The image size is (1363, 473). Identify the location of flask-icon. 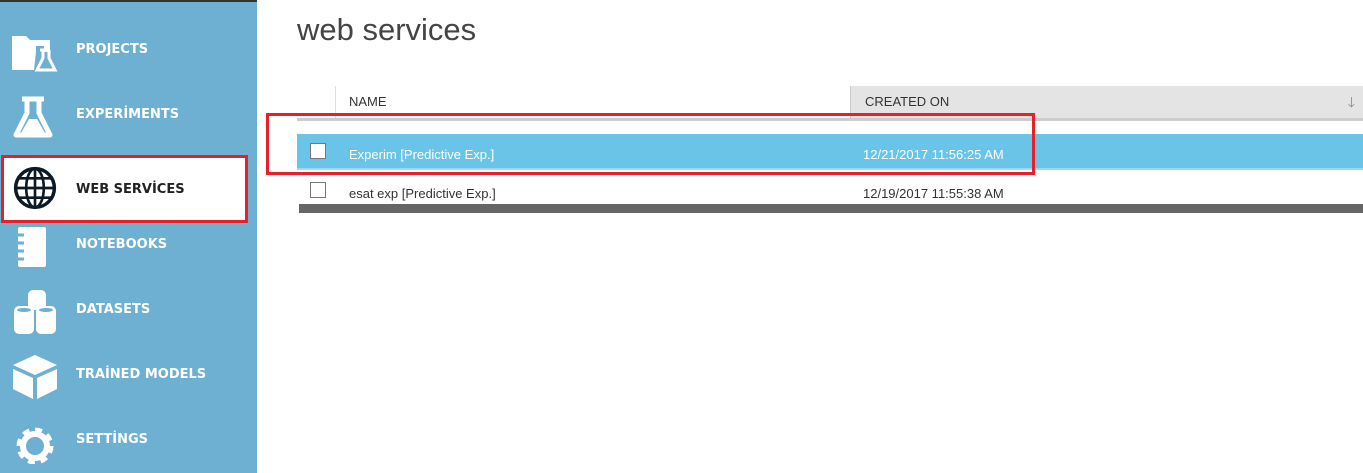
(33, 117).